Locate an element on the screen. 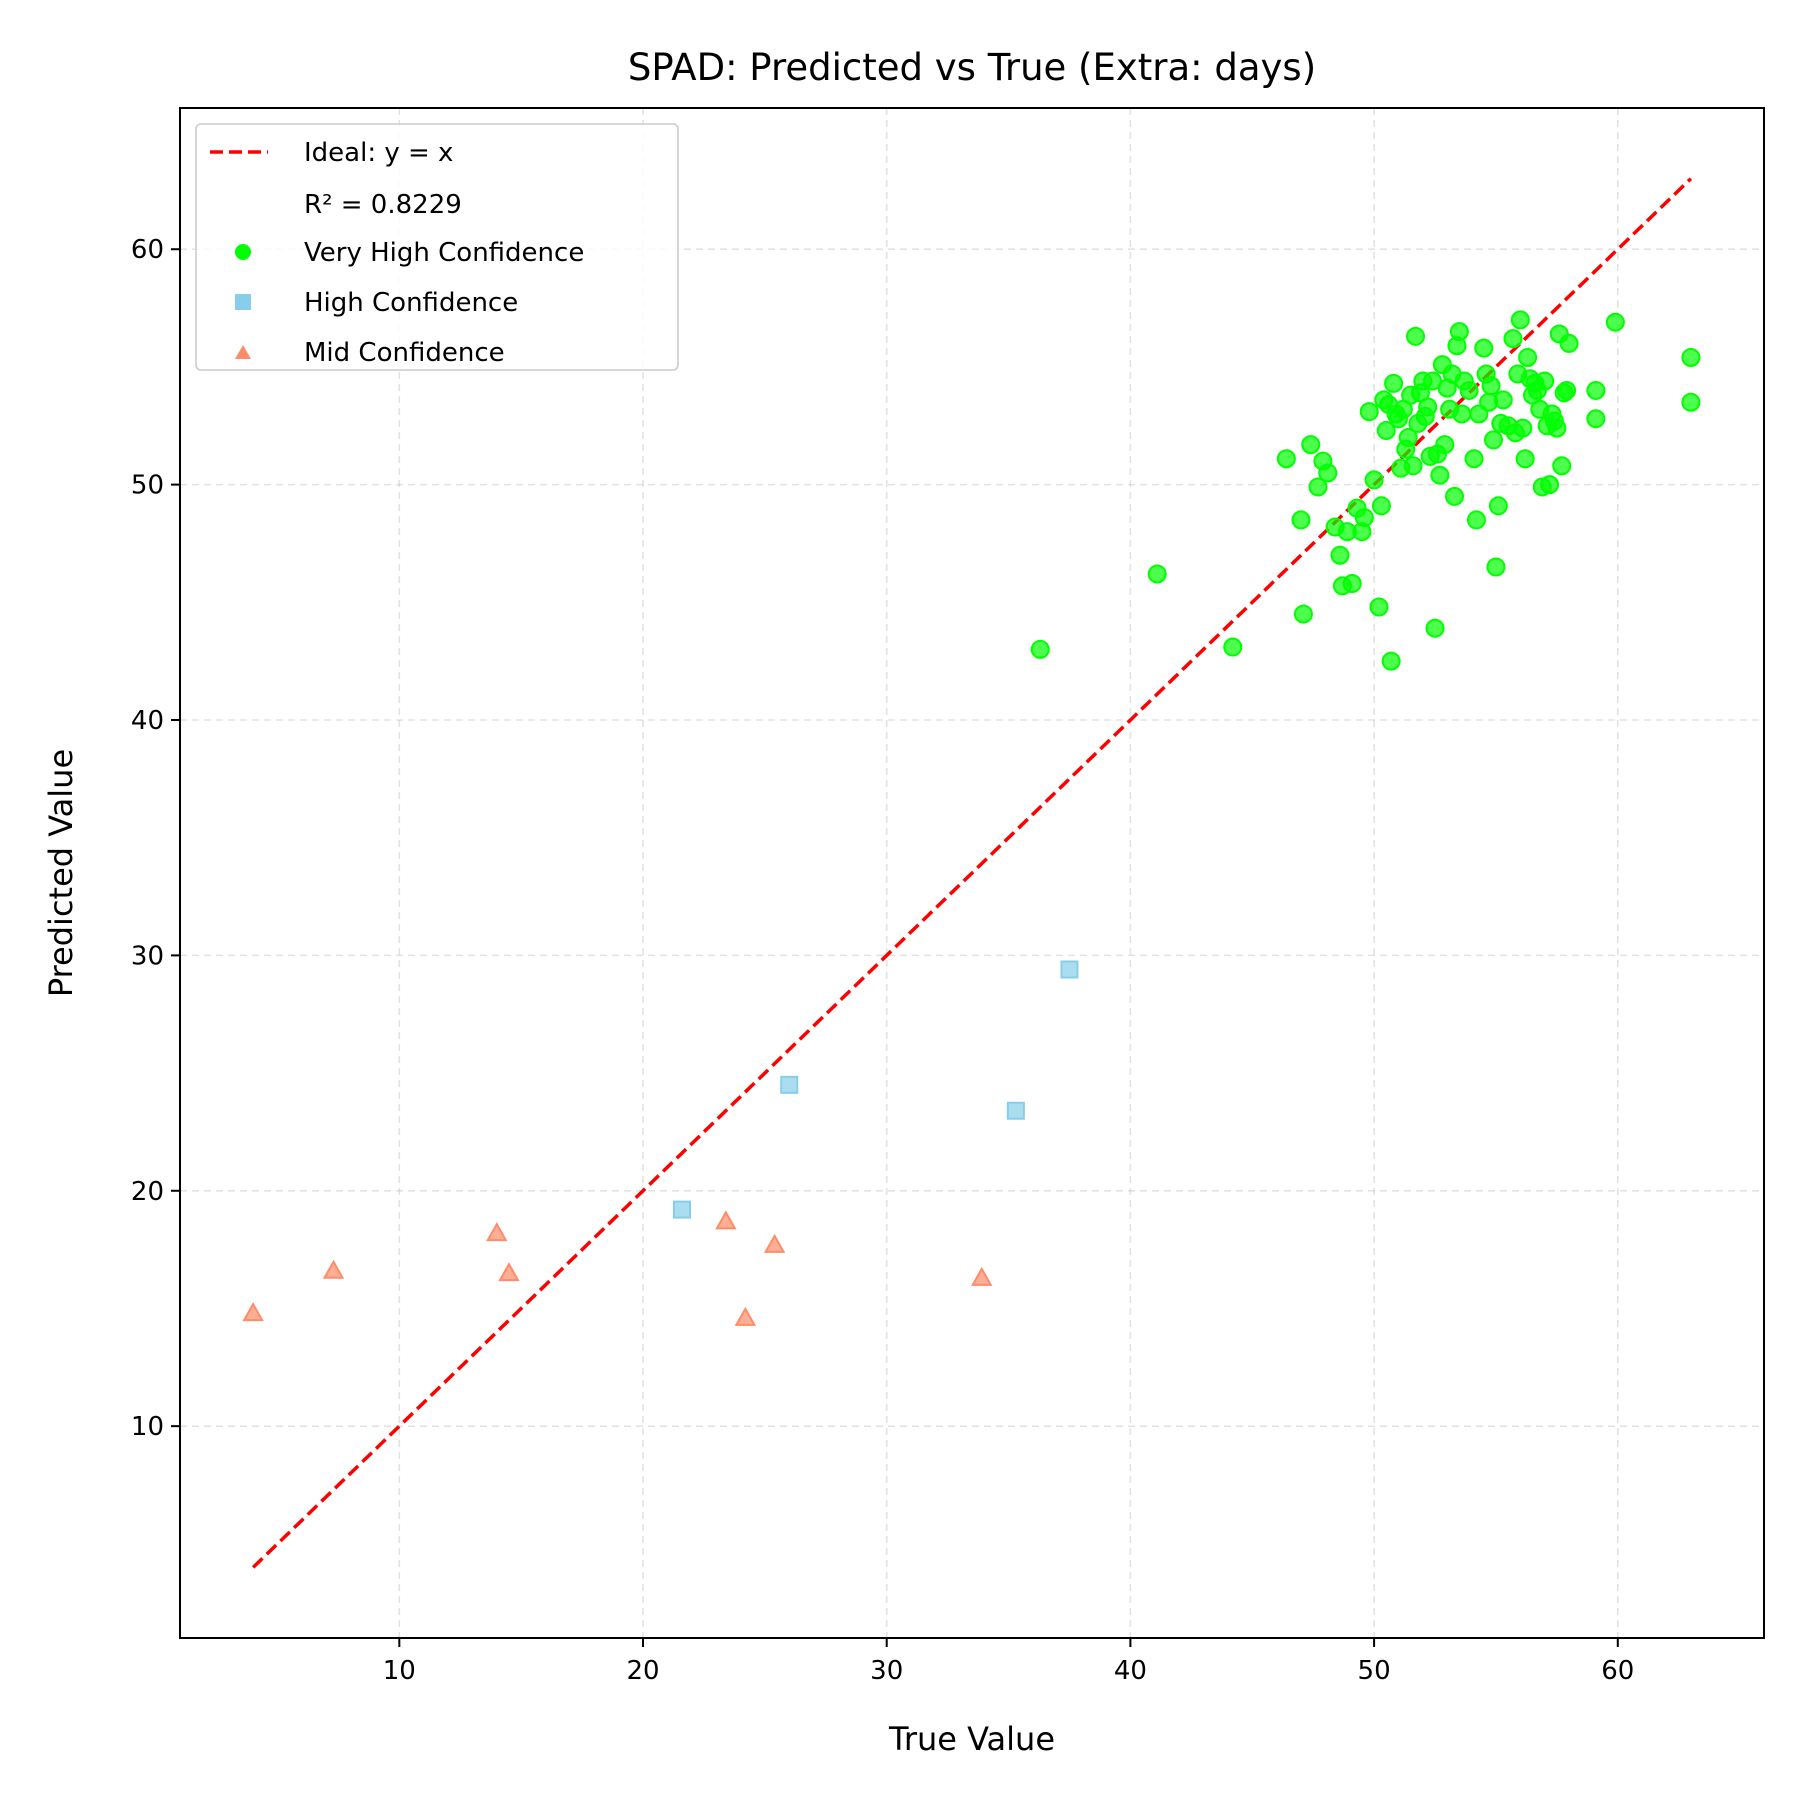  y-axis-label: Predicted Value is located at coordinates (61, 873).